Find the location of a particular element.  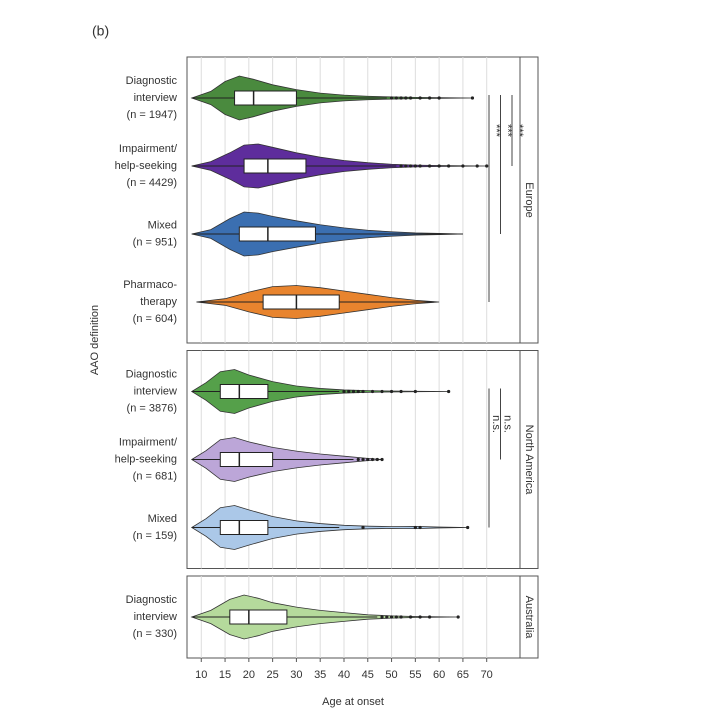

facet-label: North America is located at coordinates (529, 460).